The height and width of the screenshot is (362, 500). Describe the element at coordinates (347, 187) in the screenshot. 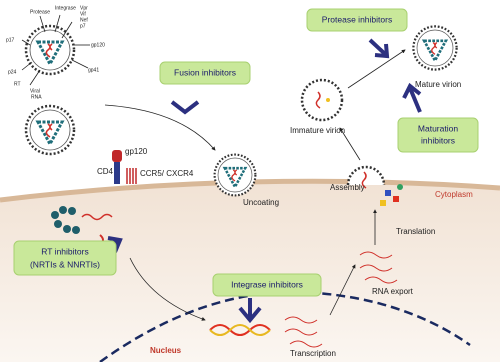

I see `label: Assembly` at that location.